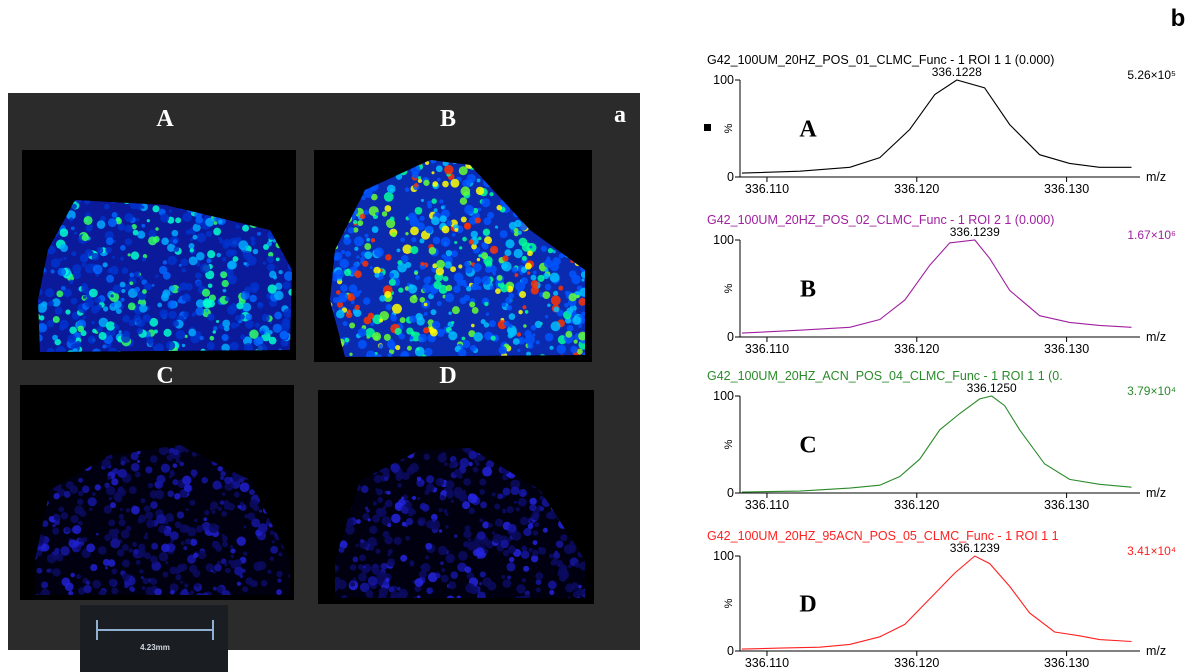  What do you see at coordinates (1156, 337) in the screenshot?
I see `x-axis-label: m/z` at bounding box center [1156, 337].